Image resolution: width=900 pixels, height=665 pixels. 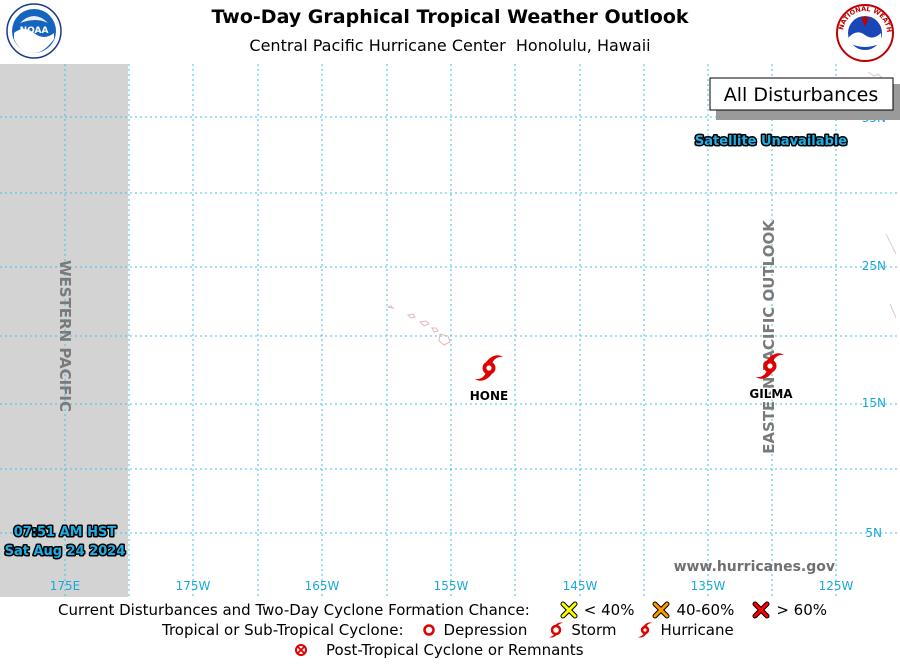 I want to click on legend-chance-high: > 60%, so click(x=802, y=610).